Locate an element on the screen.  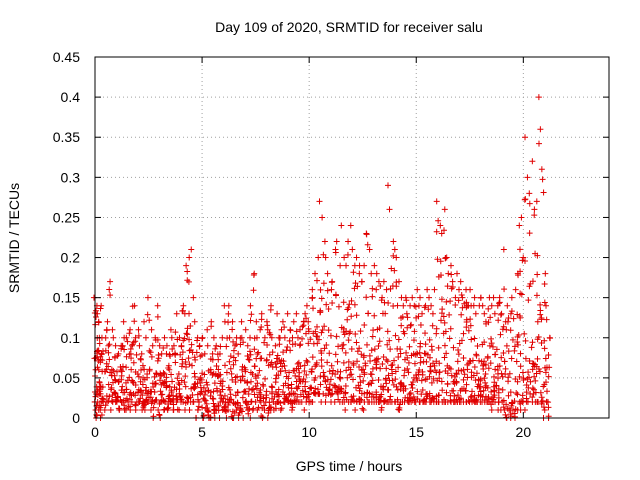
y-tick-label: 0.45 is located at coordinates (66, 57).